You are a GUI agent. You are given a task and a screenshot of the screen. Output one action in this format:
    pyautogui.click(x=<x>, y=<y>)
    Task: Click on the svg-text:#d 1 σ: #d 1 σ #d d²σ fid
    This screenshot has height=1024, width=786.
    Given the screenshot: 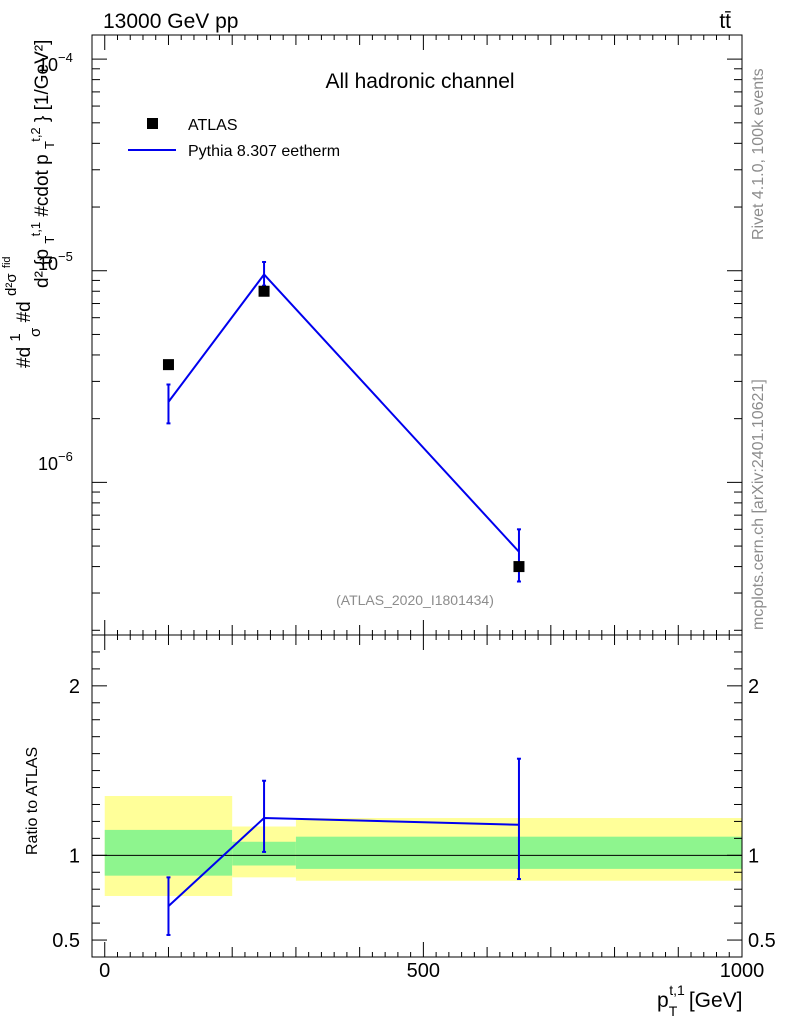 What is the action you would take?
    pyautogui.click(x=22, y=312)
    